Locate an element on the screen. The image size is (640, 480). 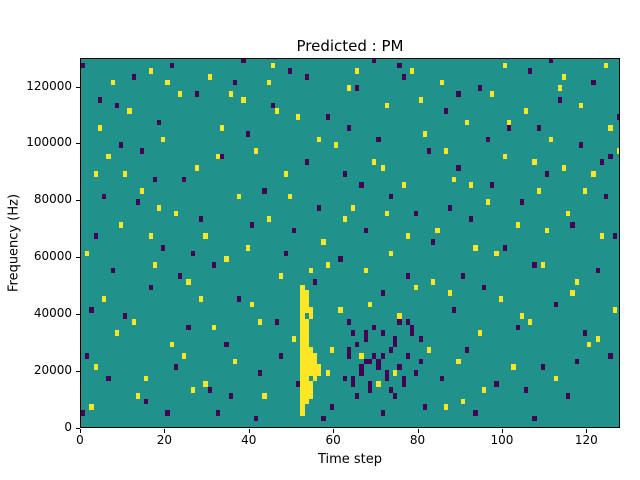
y-tick-label: 60000 is located at coordinates (52, 256).